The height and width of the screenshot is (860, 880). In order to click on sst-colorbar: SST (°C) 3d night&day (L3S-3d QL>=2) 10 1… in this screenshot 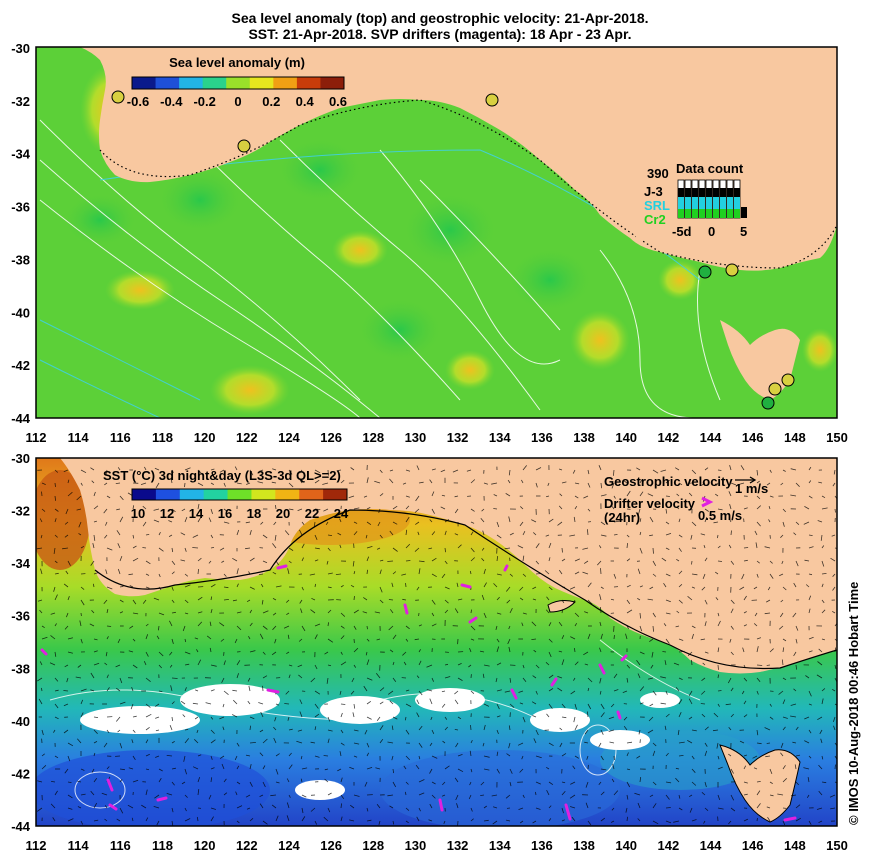, I will do `click(226, 494)`.